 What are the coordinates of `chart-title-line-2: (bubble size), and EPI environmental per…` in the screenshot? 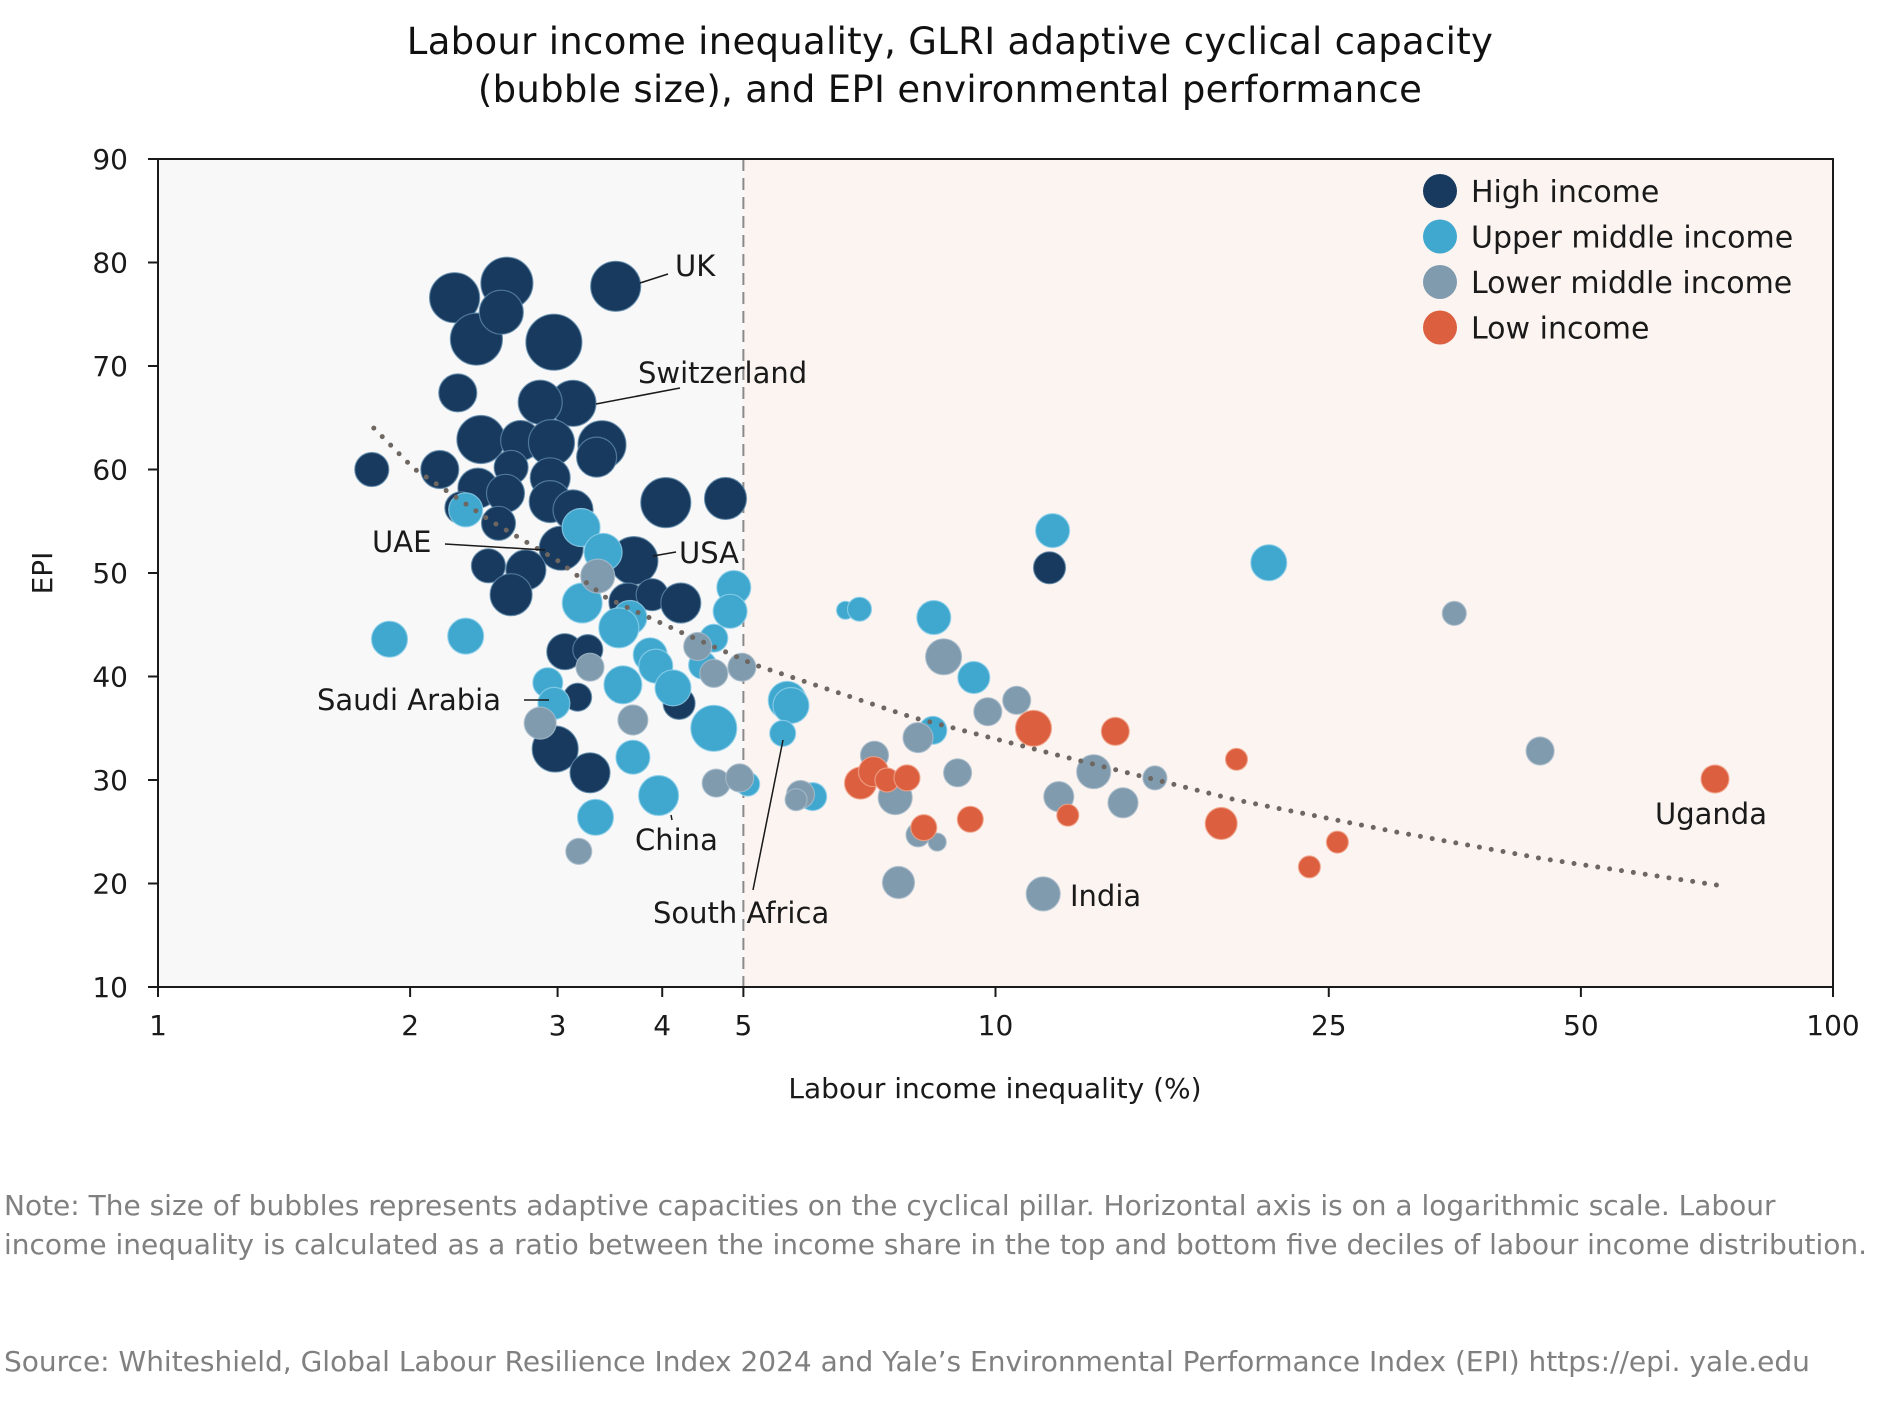 It's located at (950, 89).